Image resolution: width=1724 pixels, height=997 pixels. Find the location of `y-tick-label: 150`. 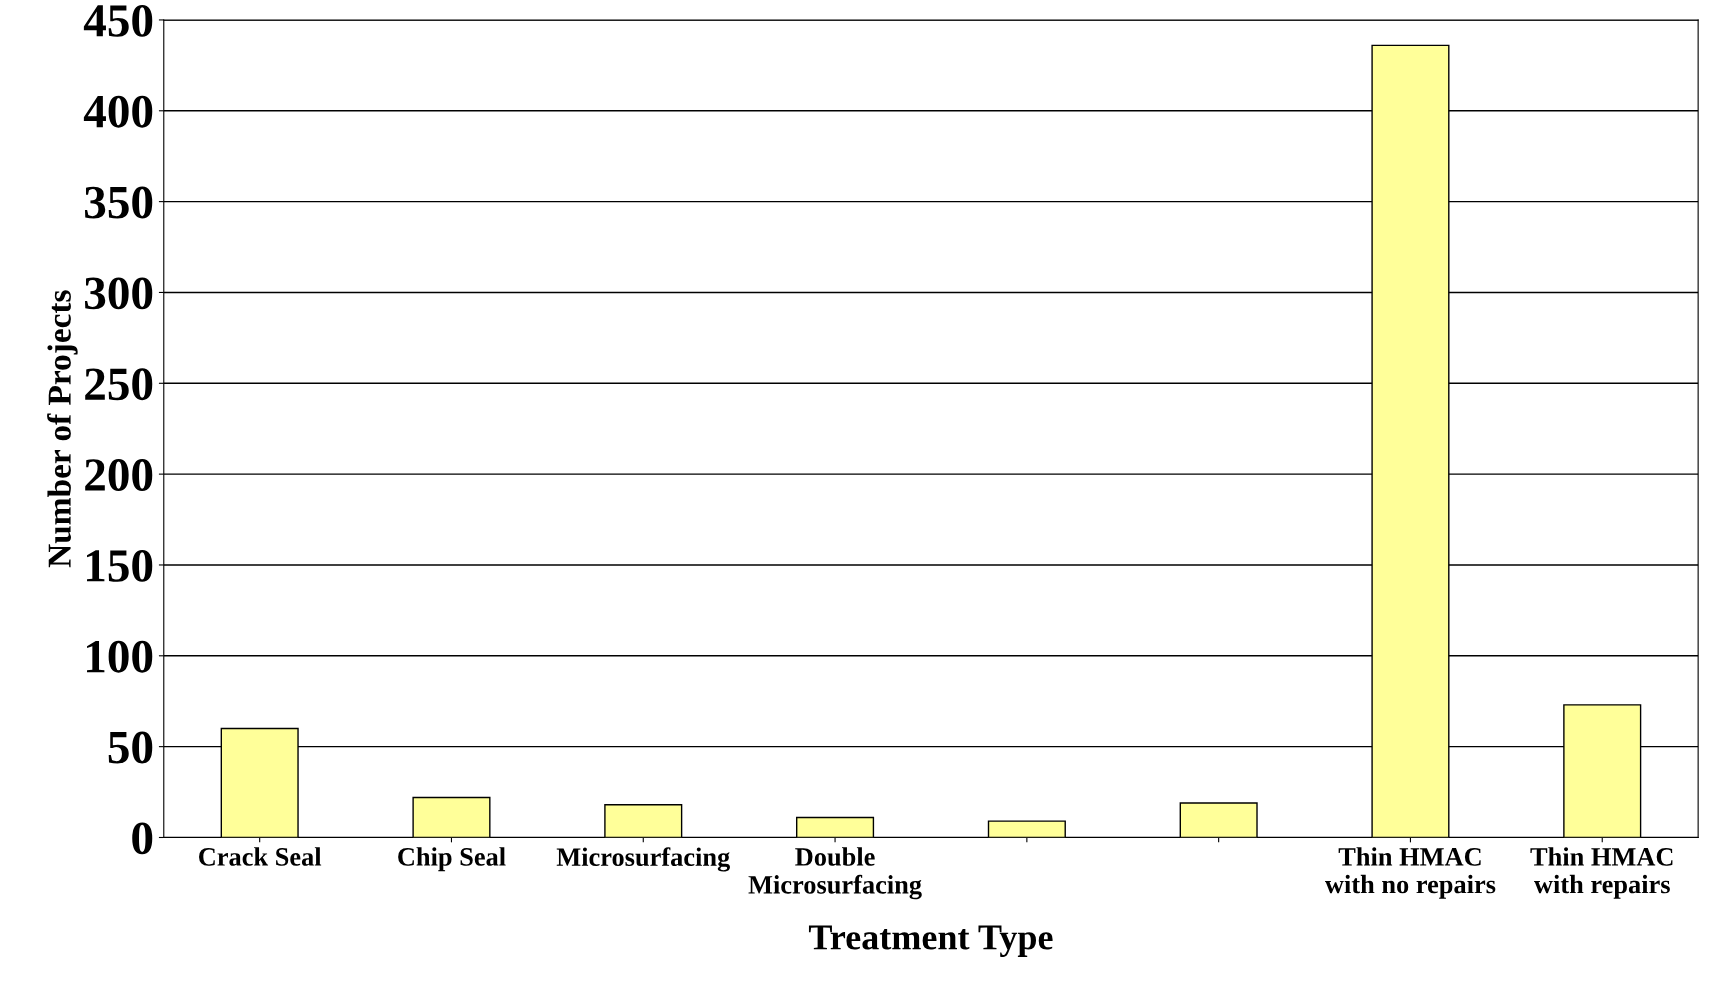

y-tick-label: 150 is located at coordinates (120, 565).